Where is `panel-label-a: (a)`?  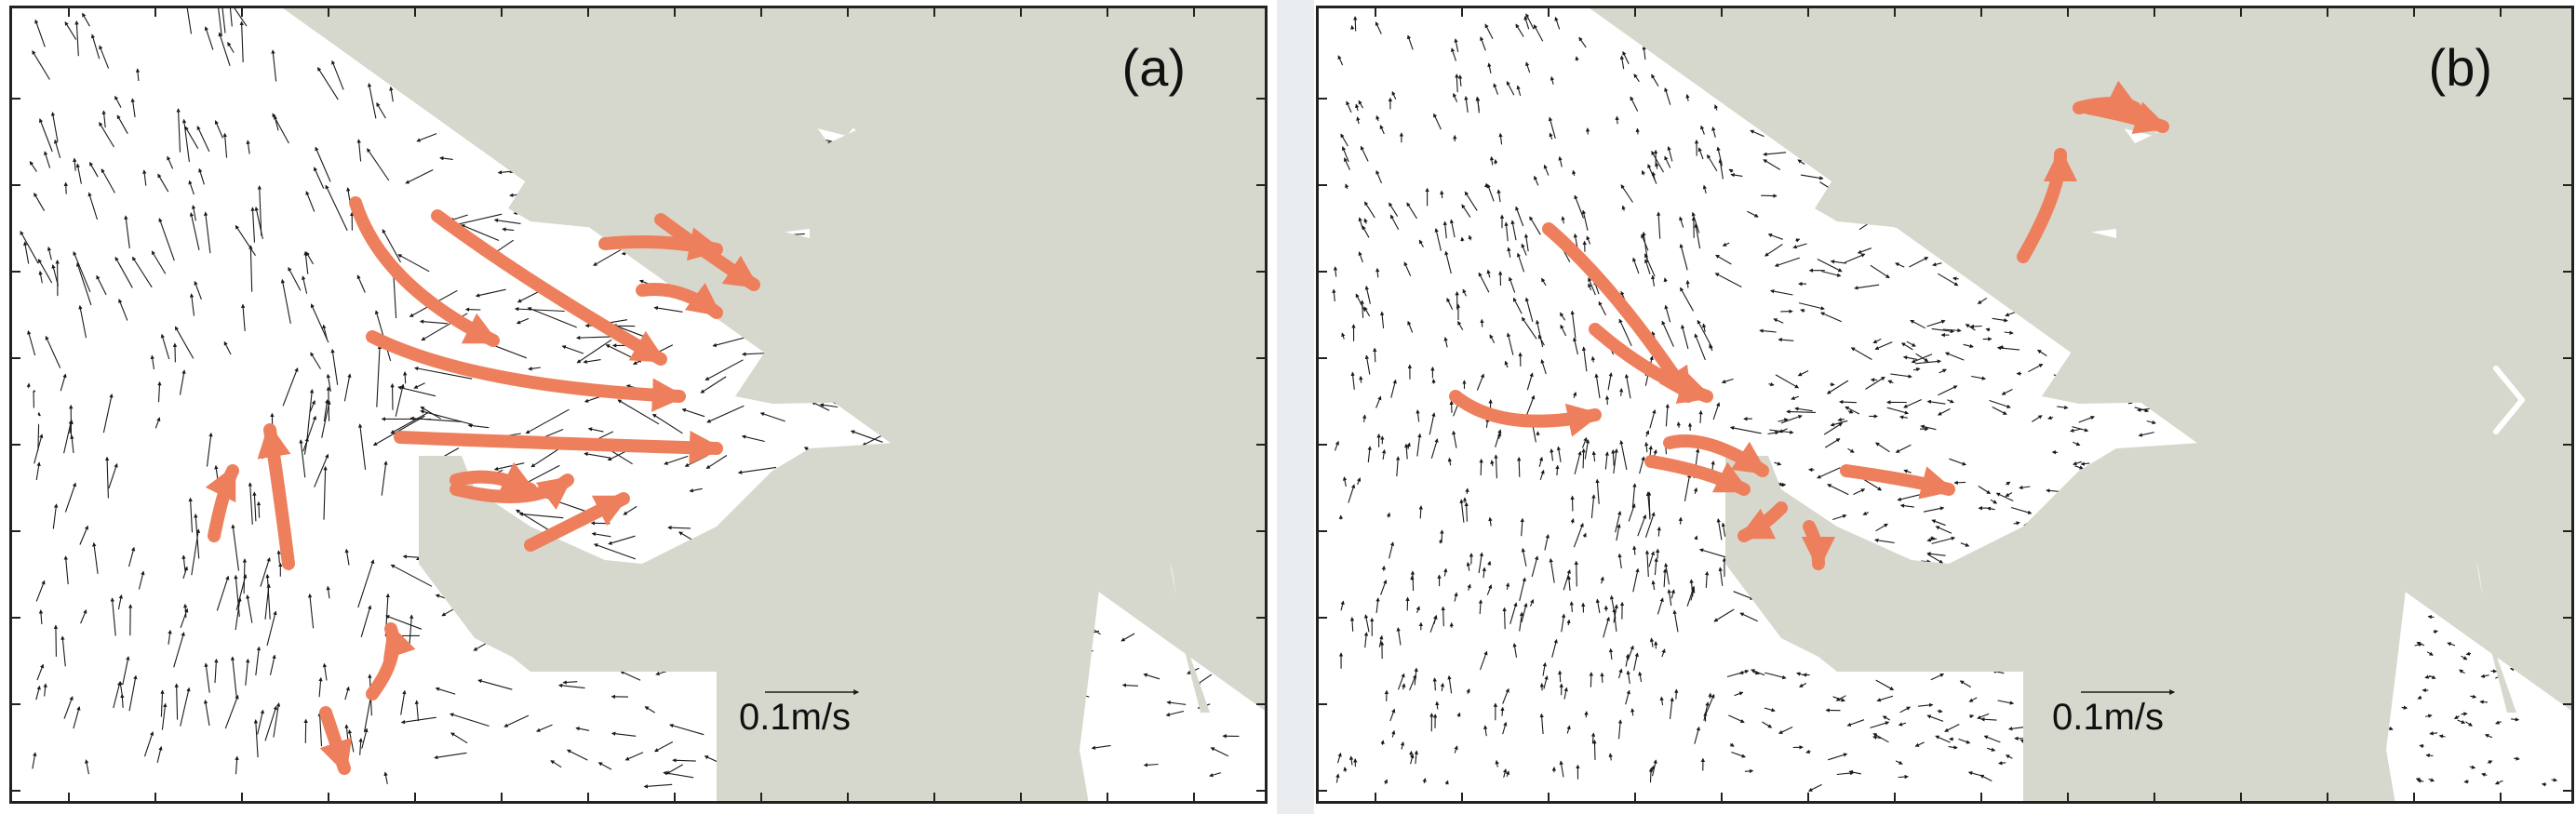 panel-label-a: (a) is located at coordinates (1153, 67).